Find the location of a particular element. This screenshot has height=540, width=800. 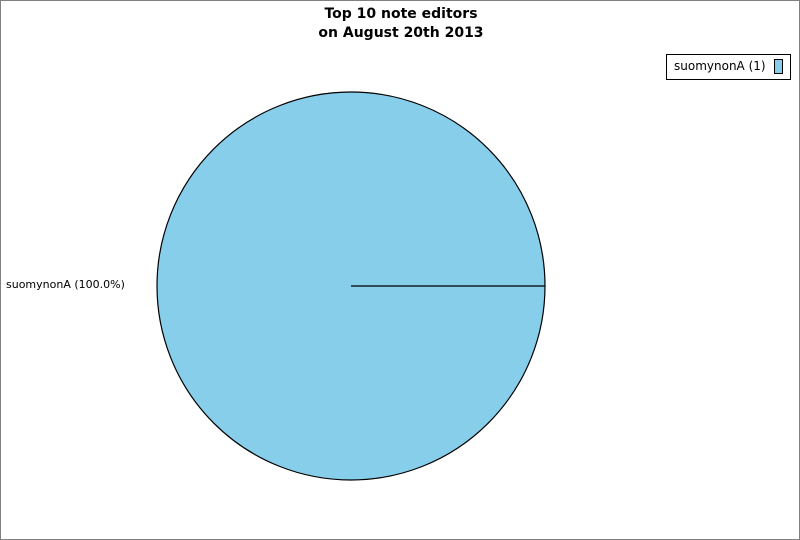

legend-color-swatch is located at coordinates (778, 66).